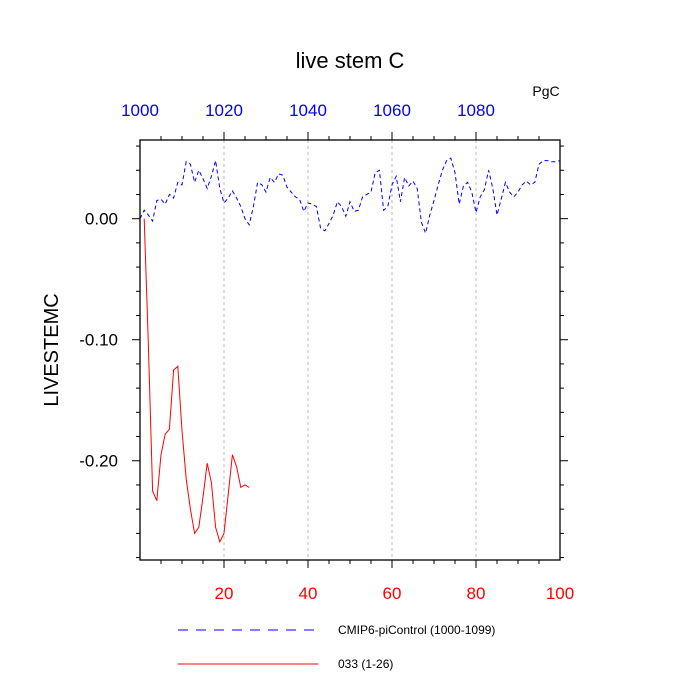 The height and width of the screenshot is (700, 700). Describe the element at coordinates (350, 60) in the screenshot. I see `chart-title: live stem C` at that location.